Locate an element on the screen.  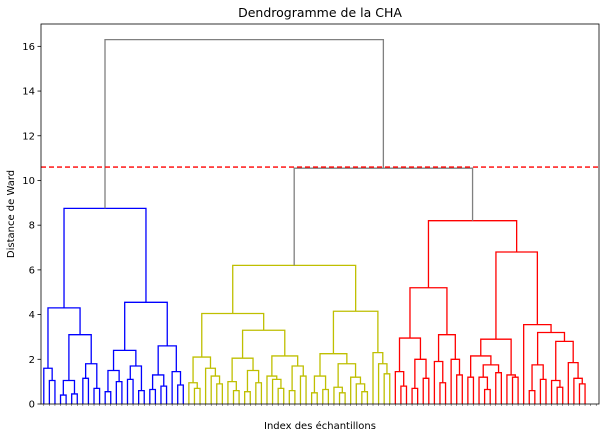
y-tick-label-4: 8 is located at coordinates (32, 226).